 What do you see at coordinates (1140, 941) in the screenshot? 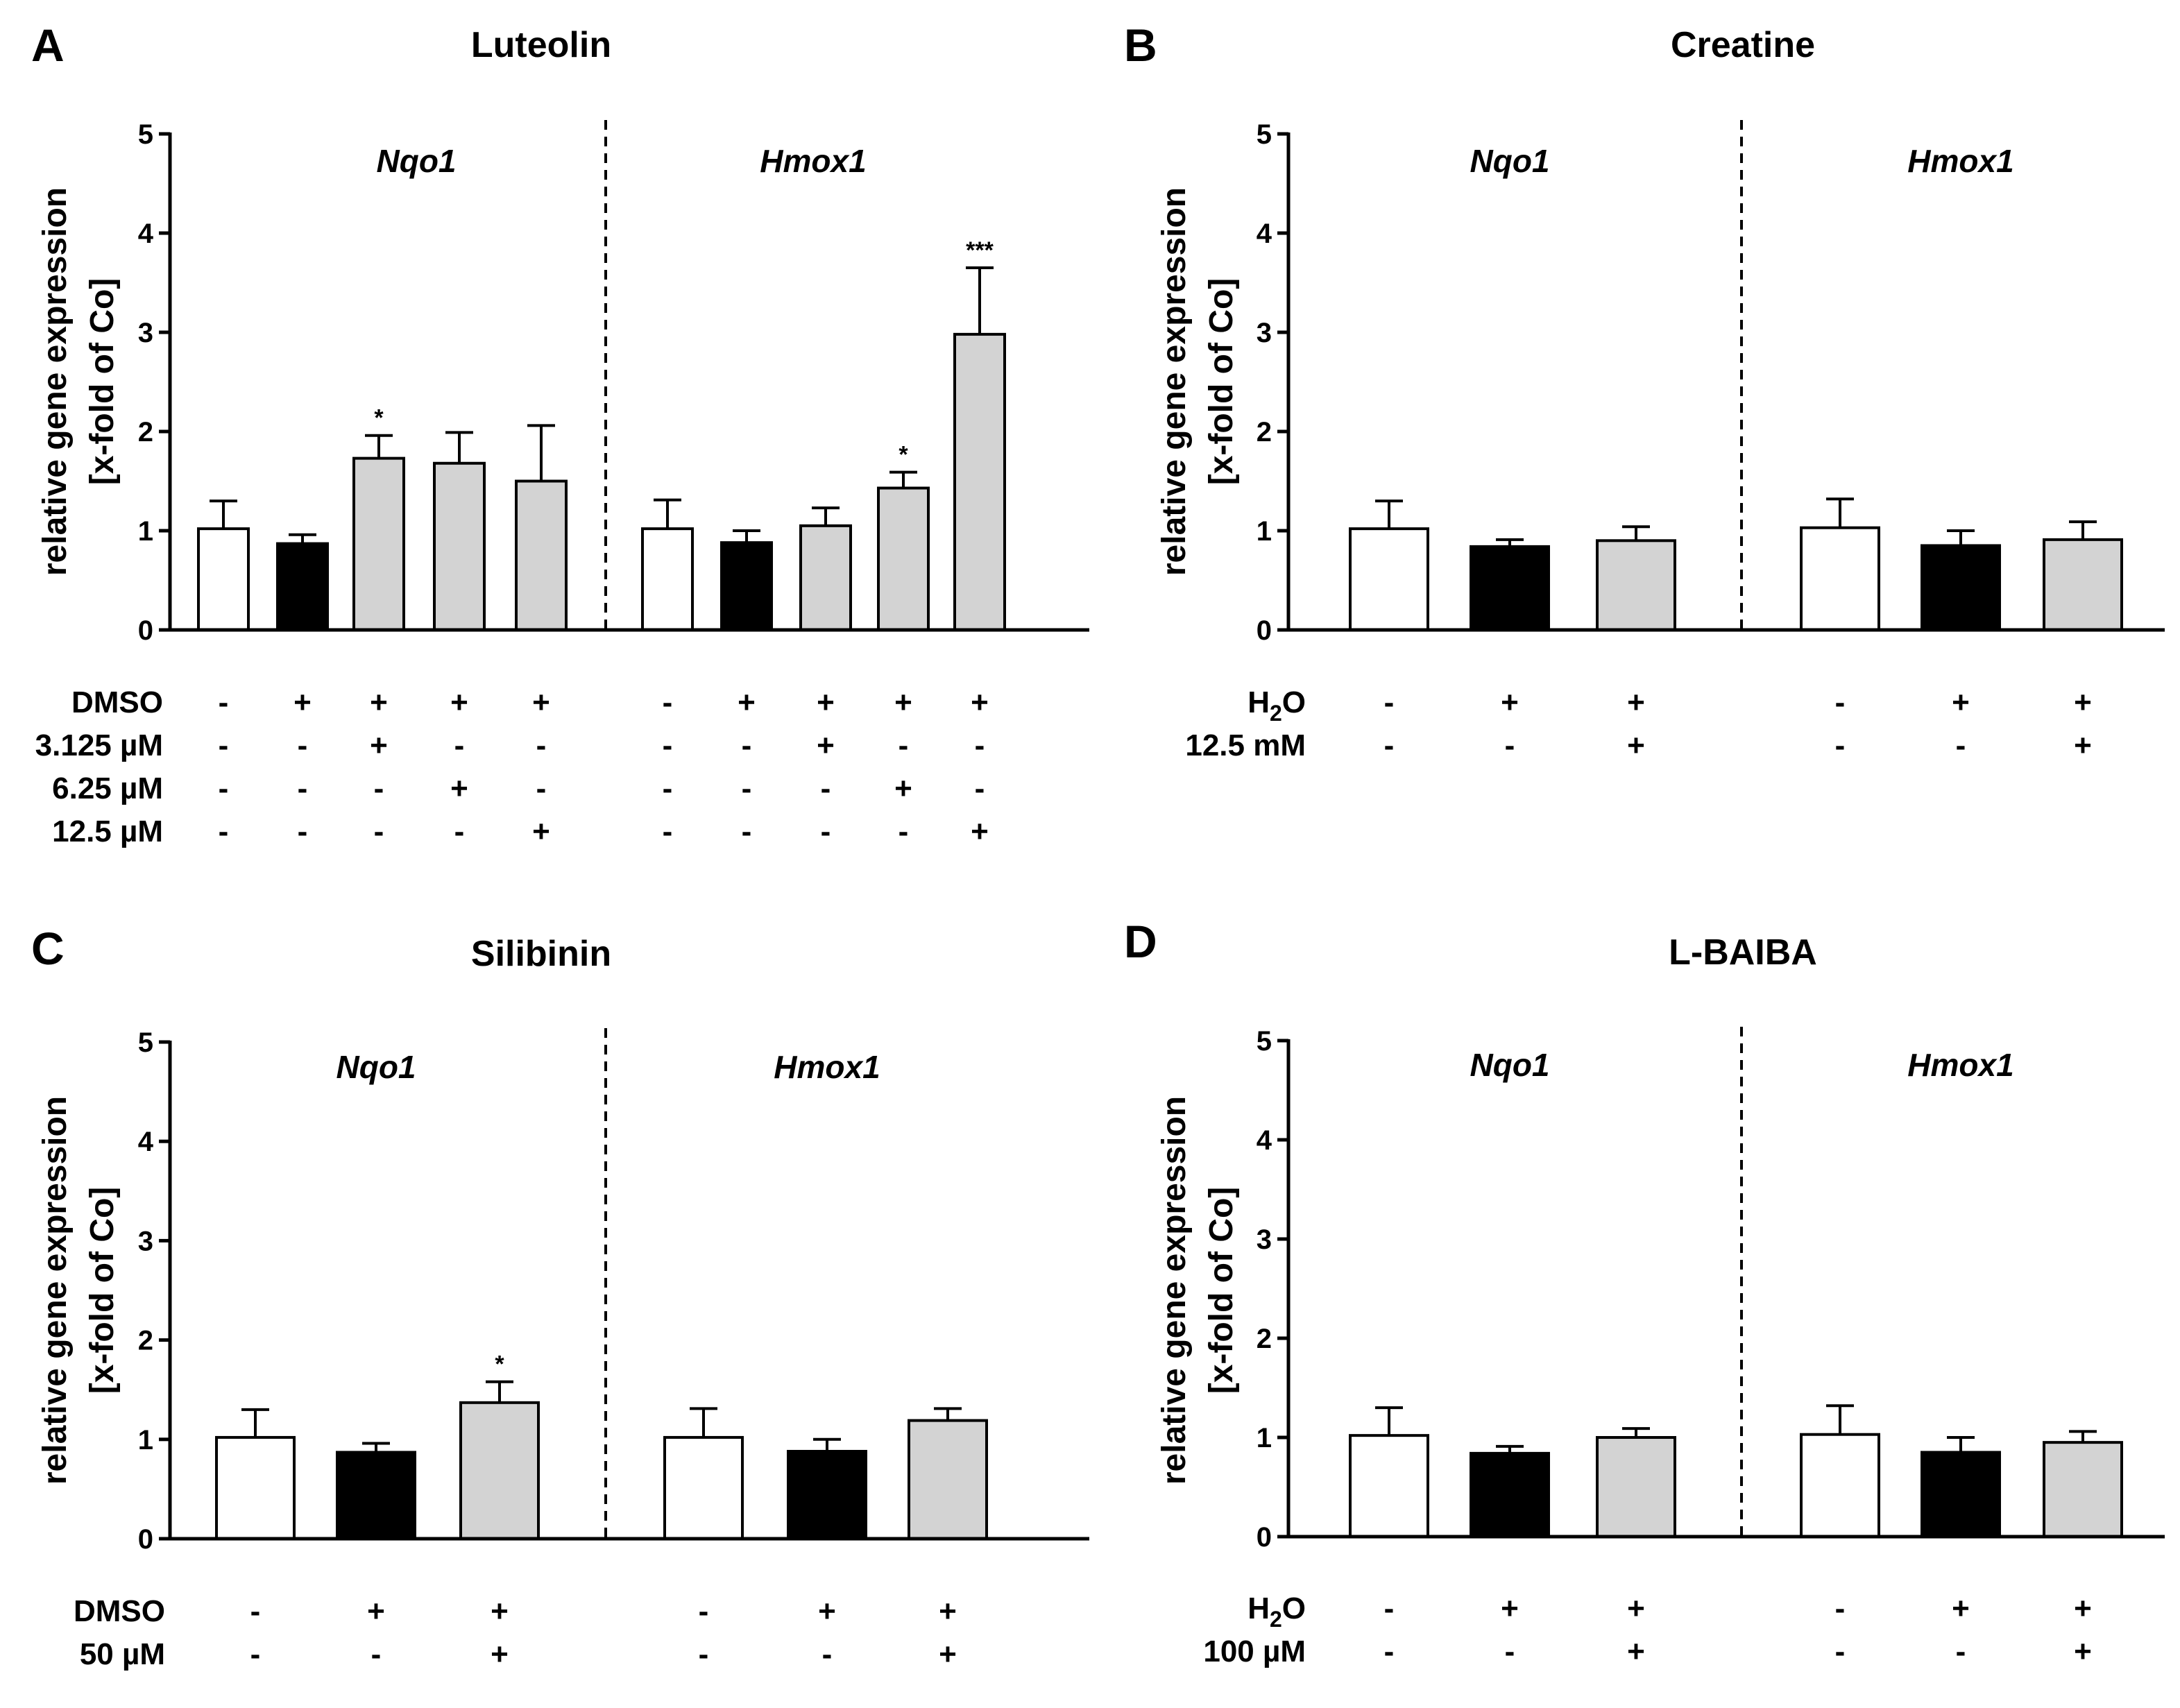
I see `panel-letter: D` at bounding box center [1140, 941].